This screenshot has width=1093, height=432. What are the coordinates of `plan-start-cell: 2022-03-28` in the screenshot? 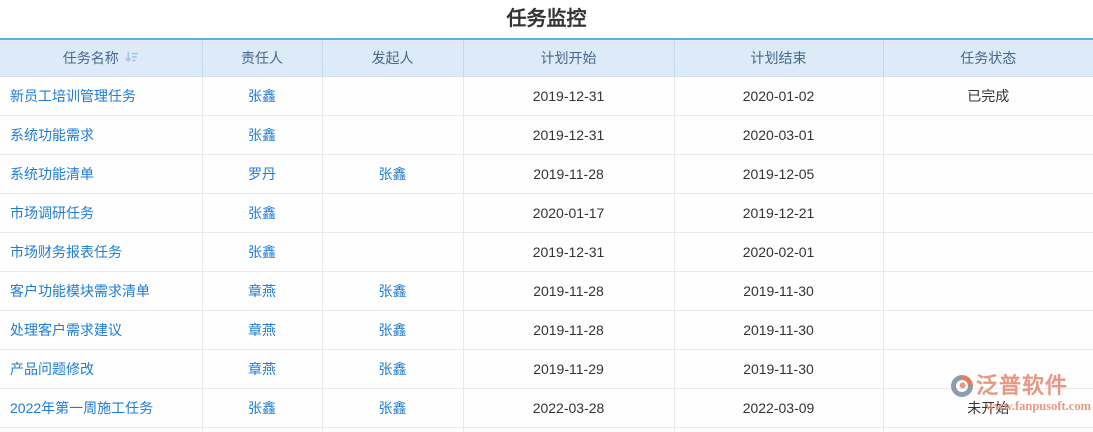 It's located at (569, 408).